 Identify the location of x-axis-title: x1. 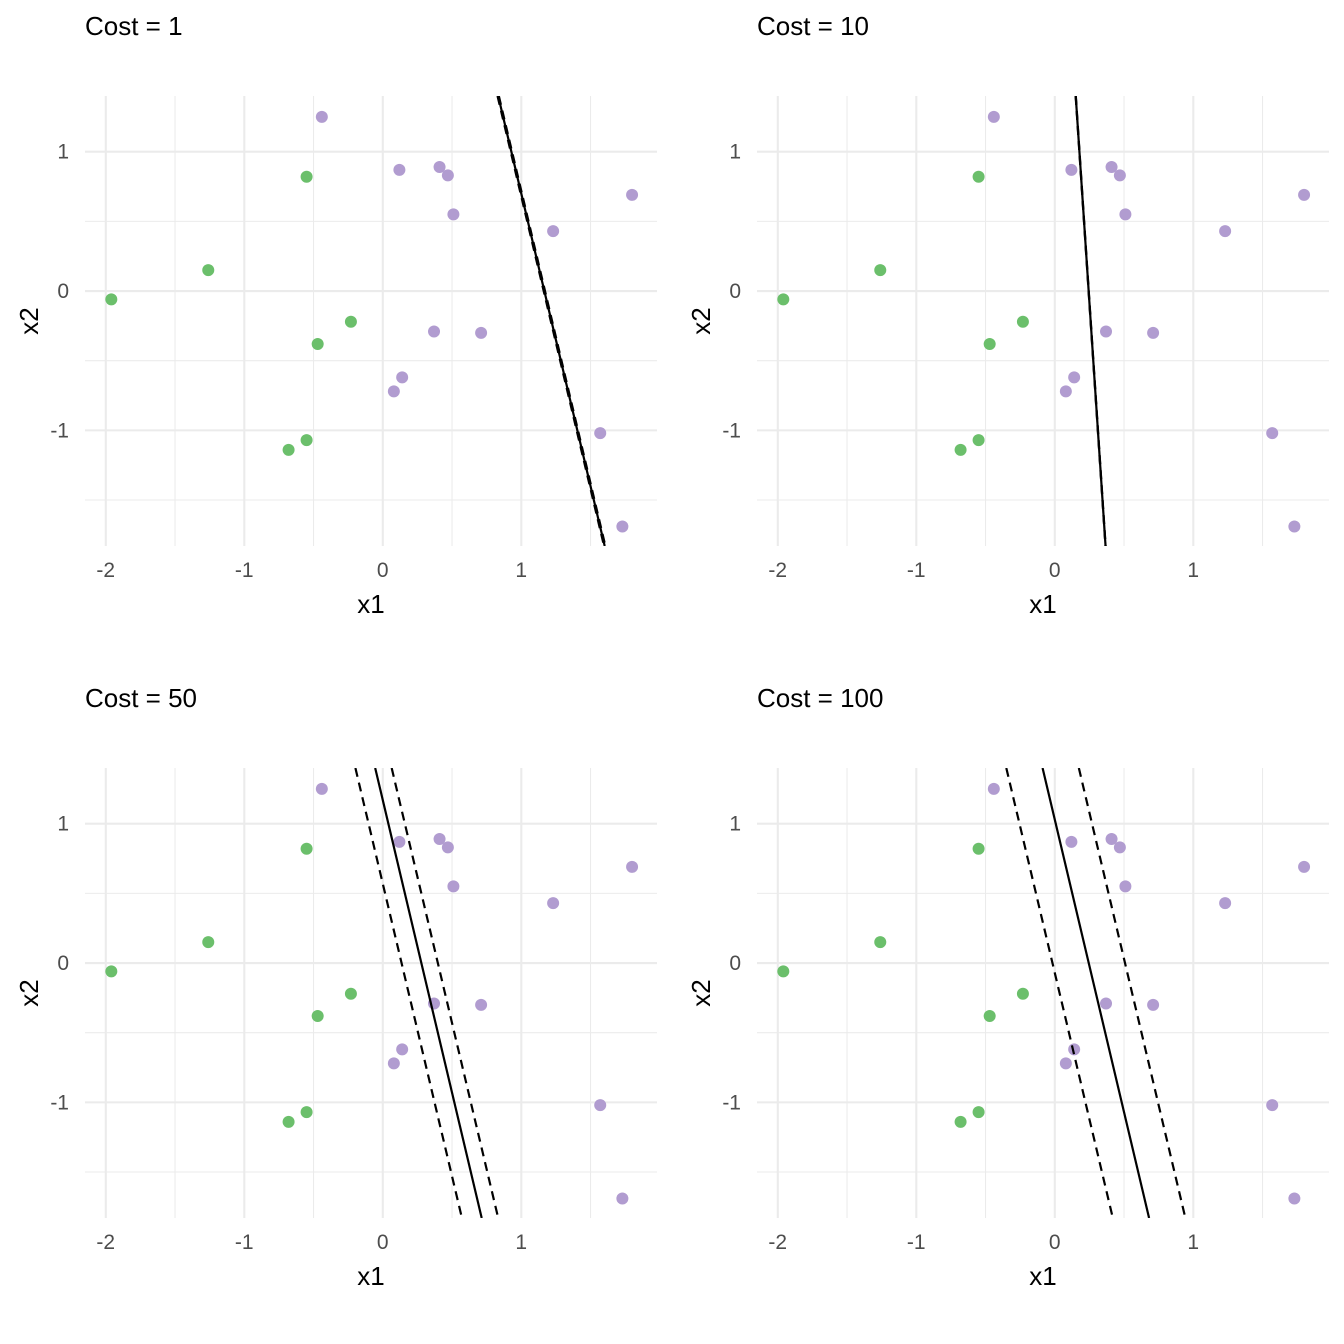
(1042, 604).